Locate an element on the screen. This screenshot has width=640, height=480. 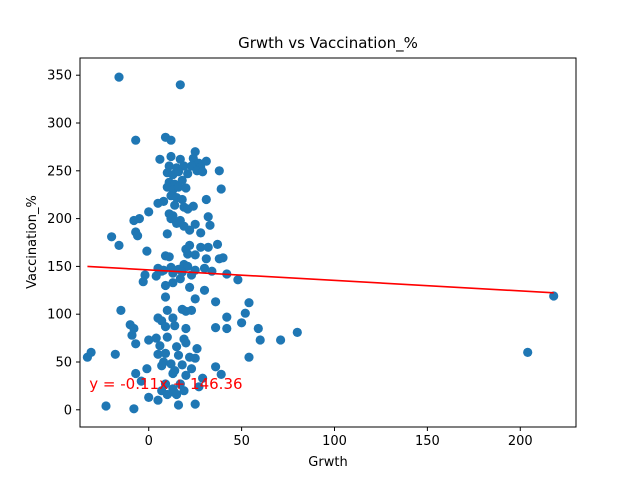
y-tick-label-3: 150 is located at coordinates (59, 267).